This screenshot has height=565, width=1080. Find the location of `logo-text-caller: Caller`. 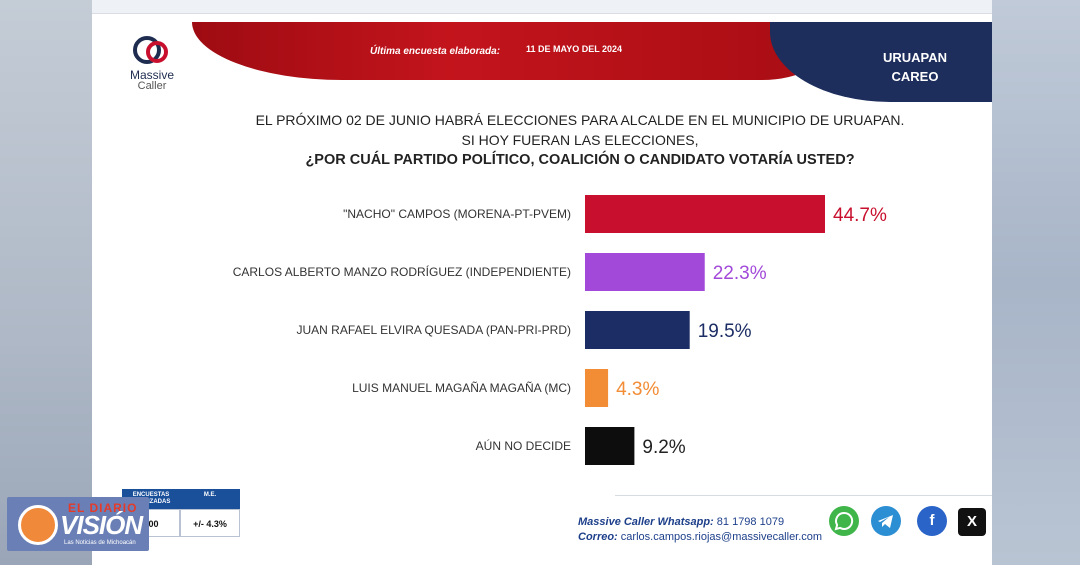

logo-text-caller: Caller is located at coordinates (152, 86).